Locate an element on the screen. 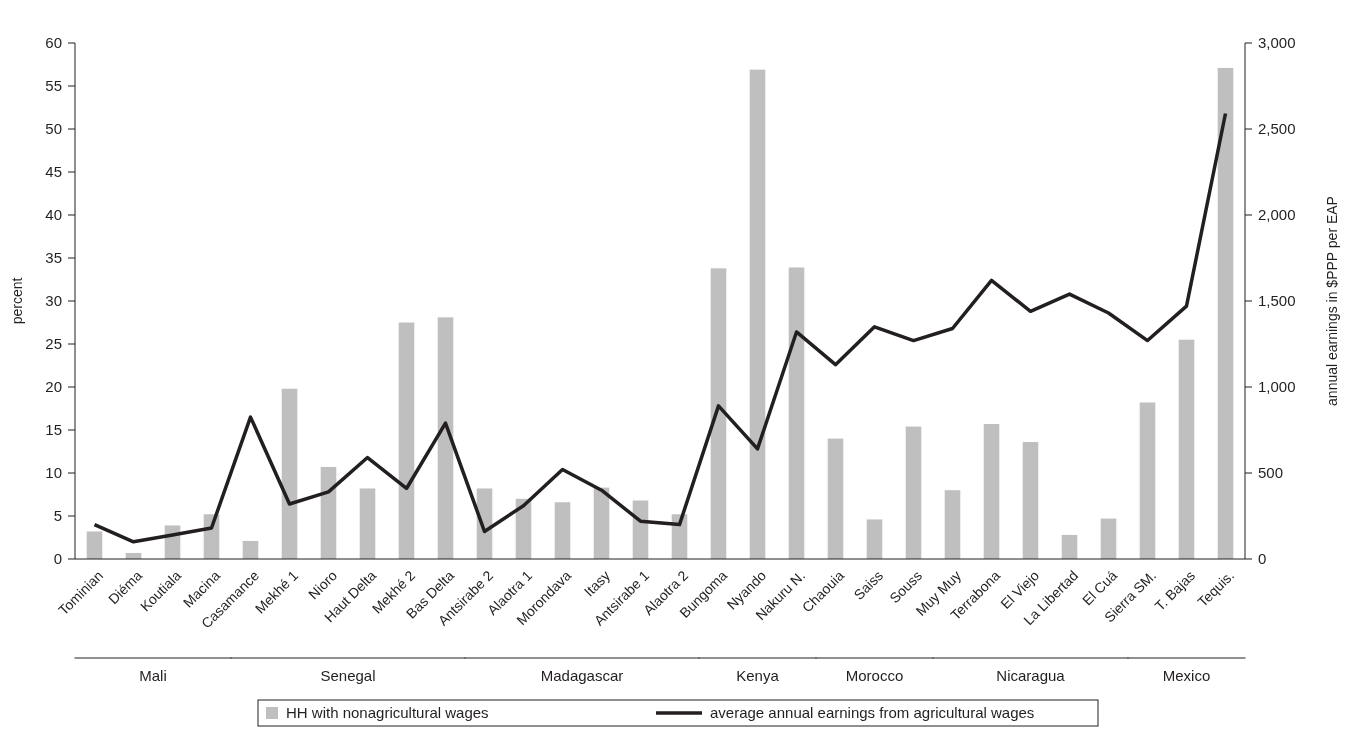  text: Mexico is located at coordinates (1186, 675).